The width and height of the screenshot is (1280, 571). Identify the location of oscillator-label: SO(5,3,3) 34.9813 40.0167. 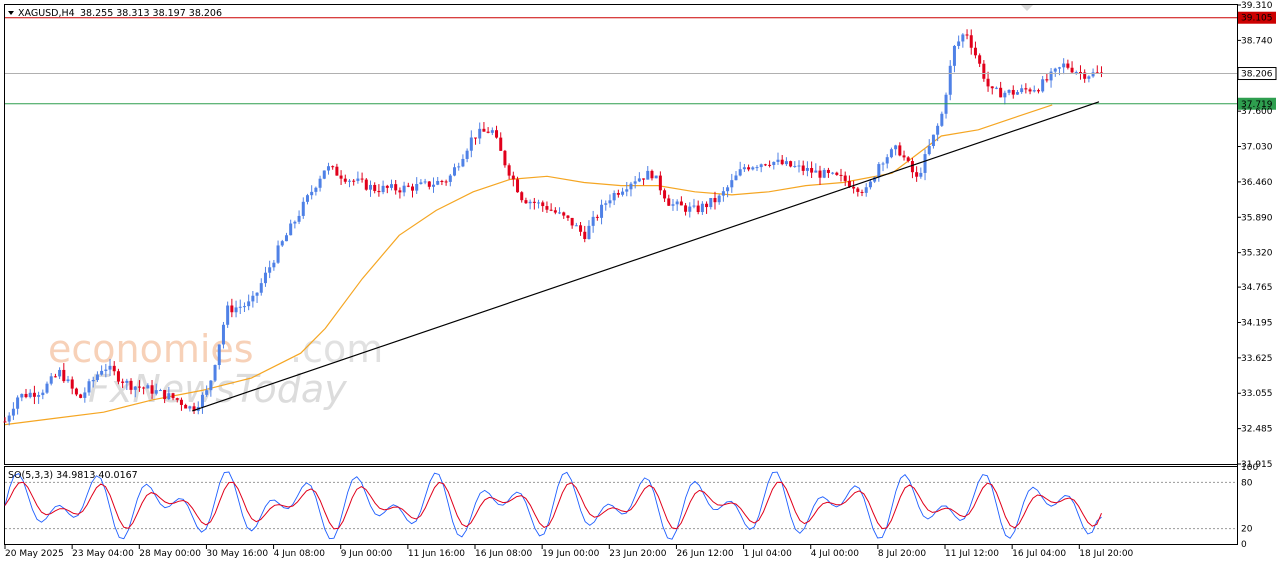
(73, 475).